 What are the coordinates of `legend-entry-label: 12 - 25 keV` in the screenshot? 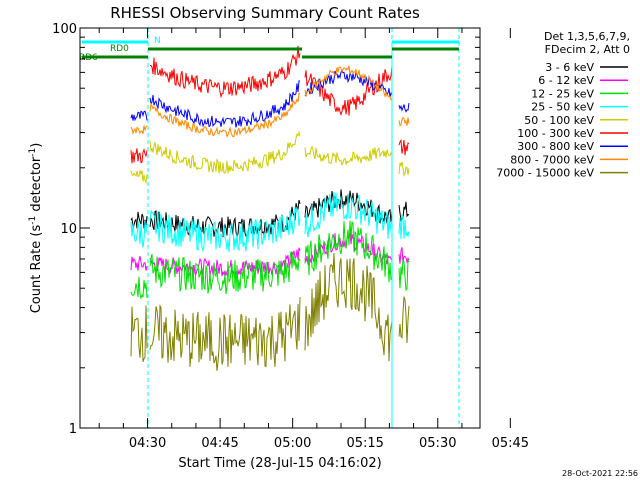 It's located at (562, 93).